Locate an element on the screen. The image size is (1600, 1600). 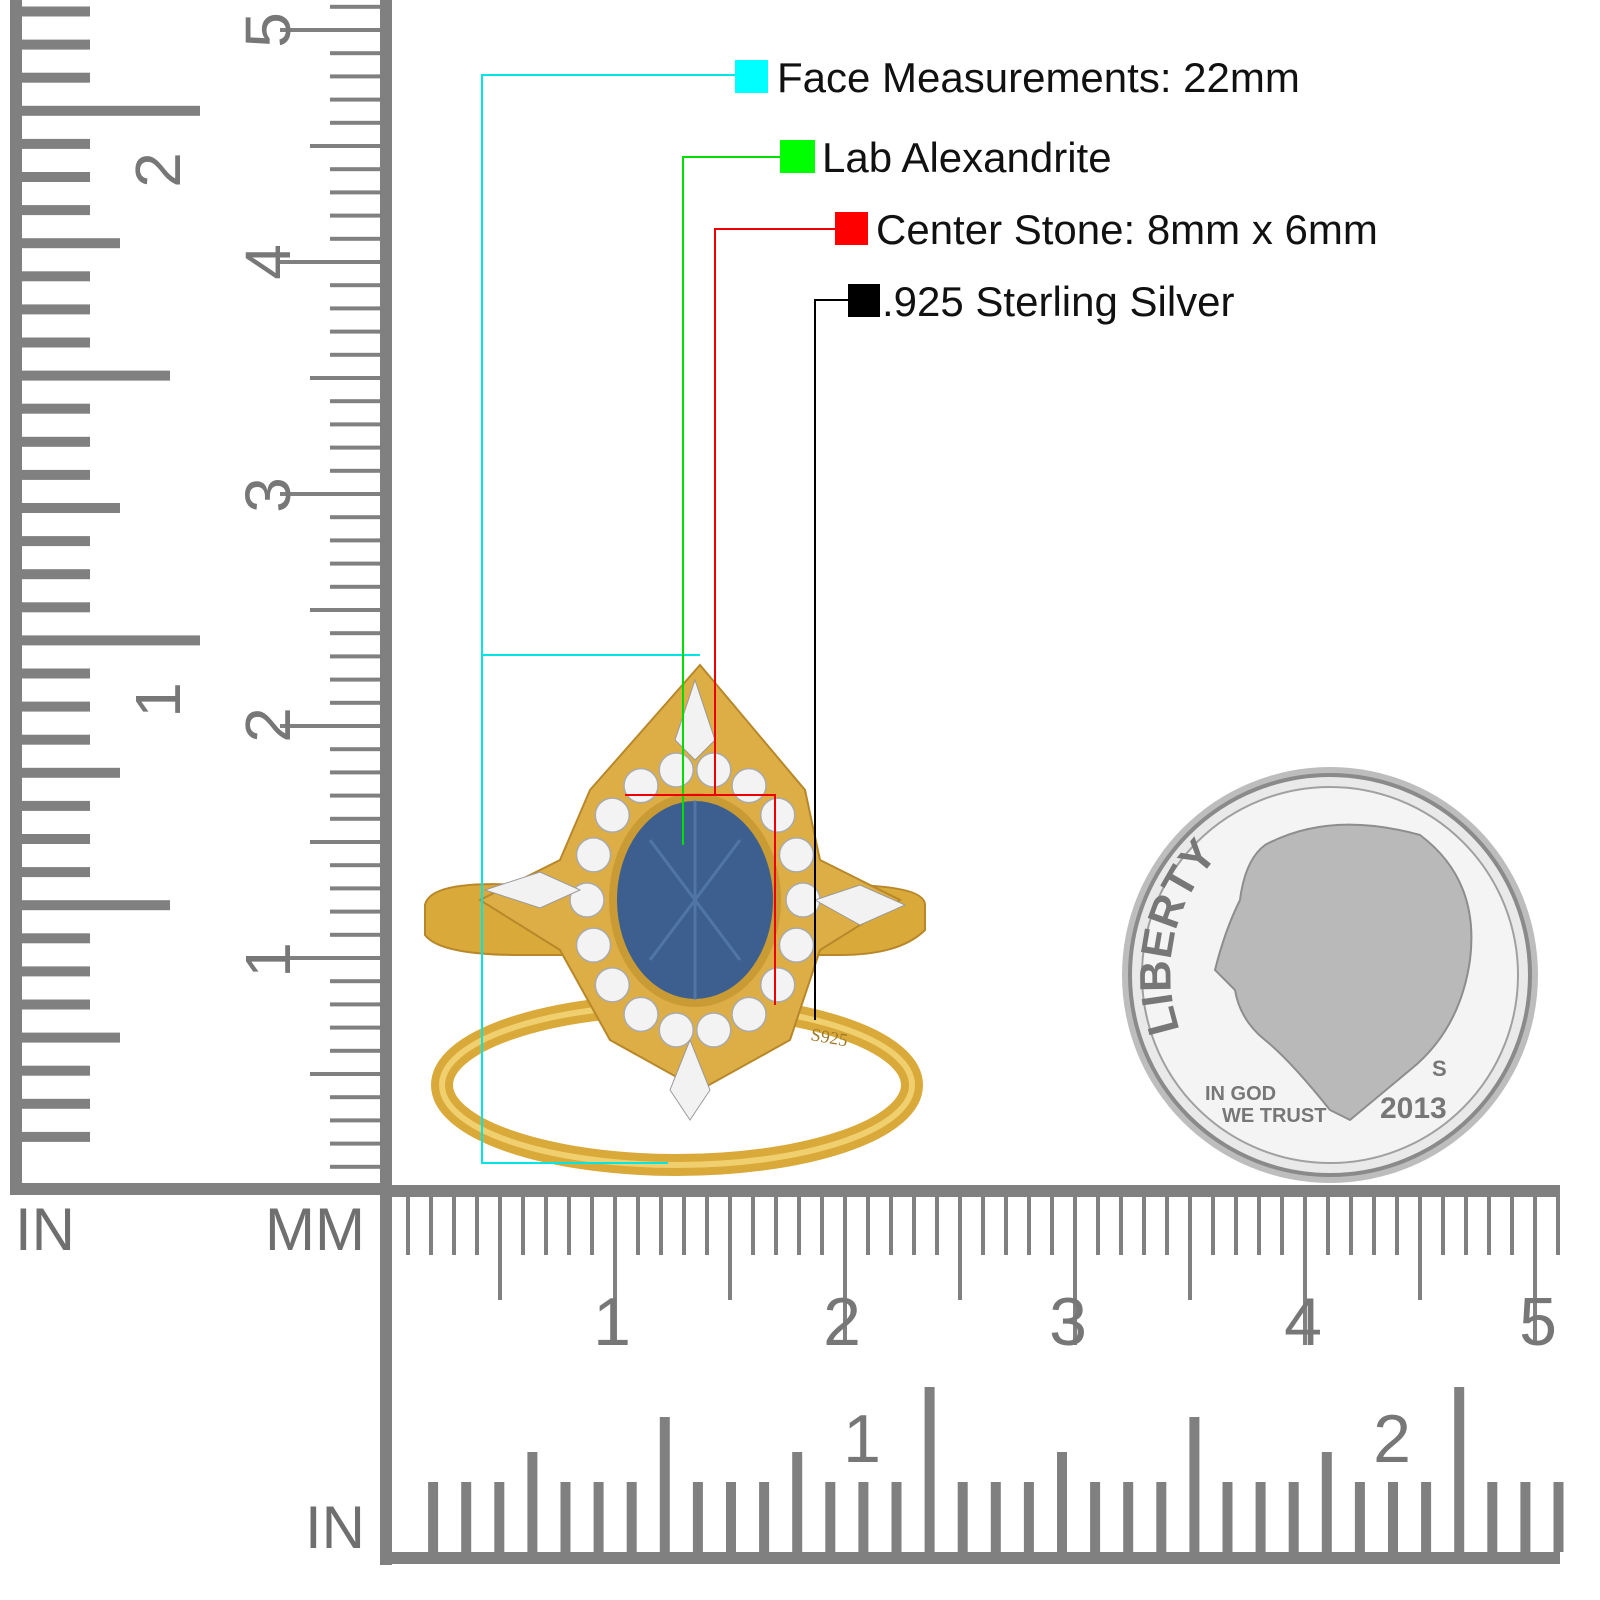
bottom-ruler-bottom-edge is located at coordinates (970, 1558).